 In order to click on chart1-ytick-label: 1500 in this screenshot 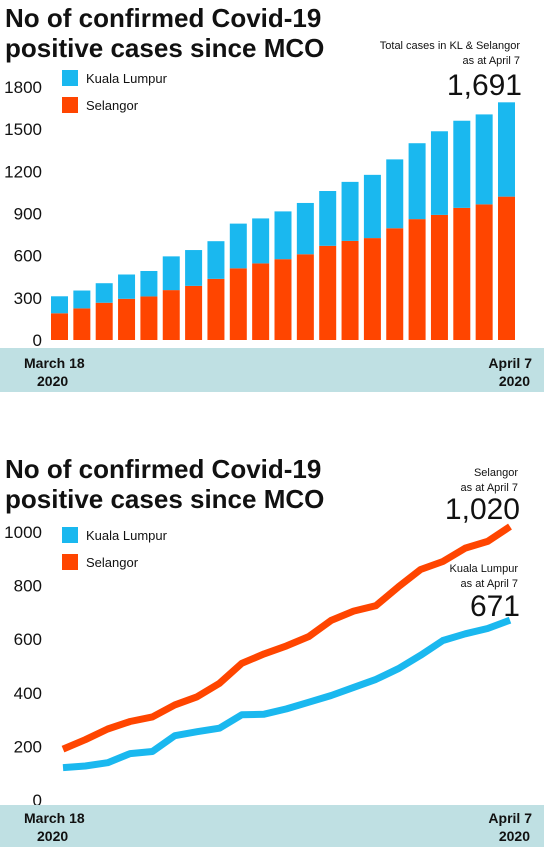, I will do `click(23, 129)`.